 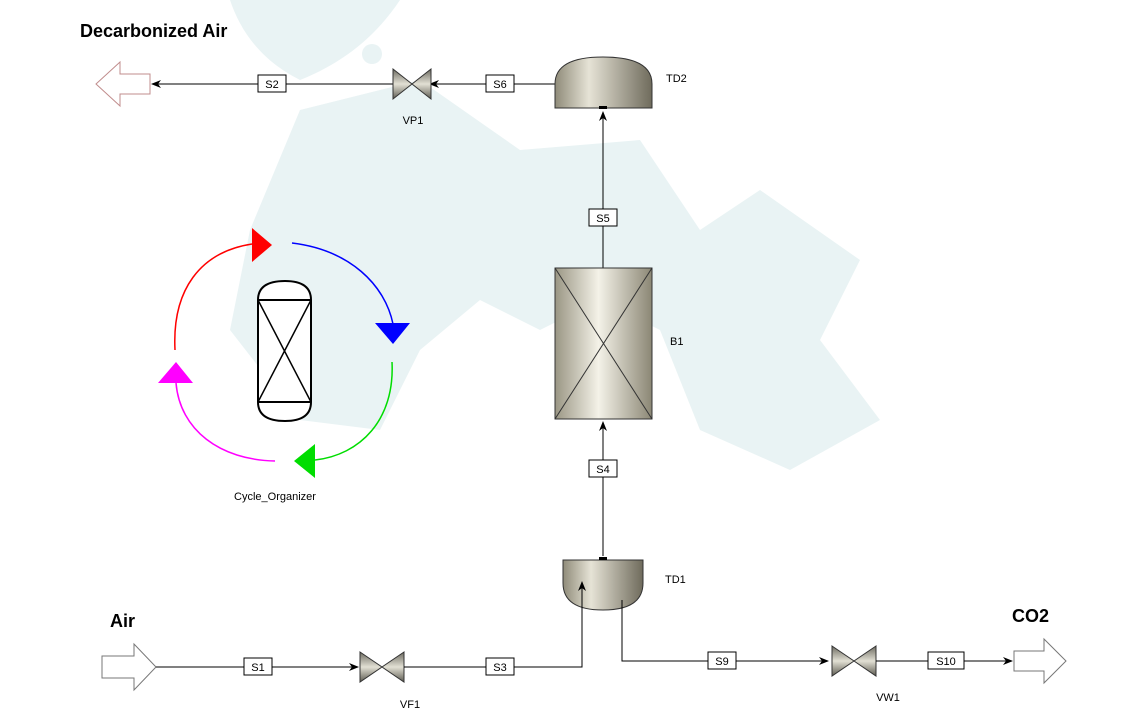 I want to click on stream-label-s3: S3, so click(x=500, y=666).